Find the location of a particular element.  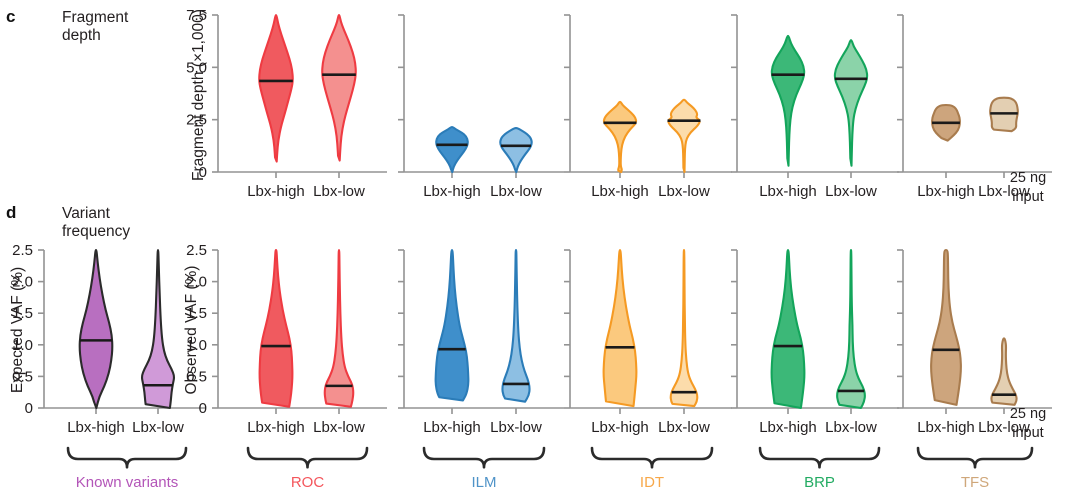

panel-c-group-roc: 0 2.5 5.0 7.5 Lbx-high Lbx-low is located at coordinates (286, 103).